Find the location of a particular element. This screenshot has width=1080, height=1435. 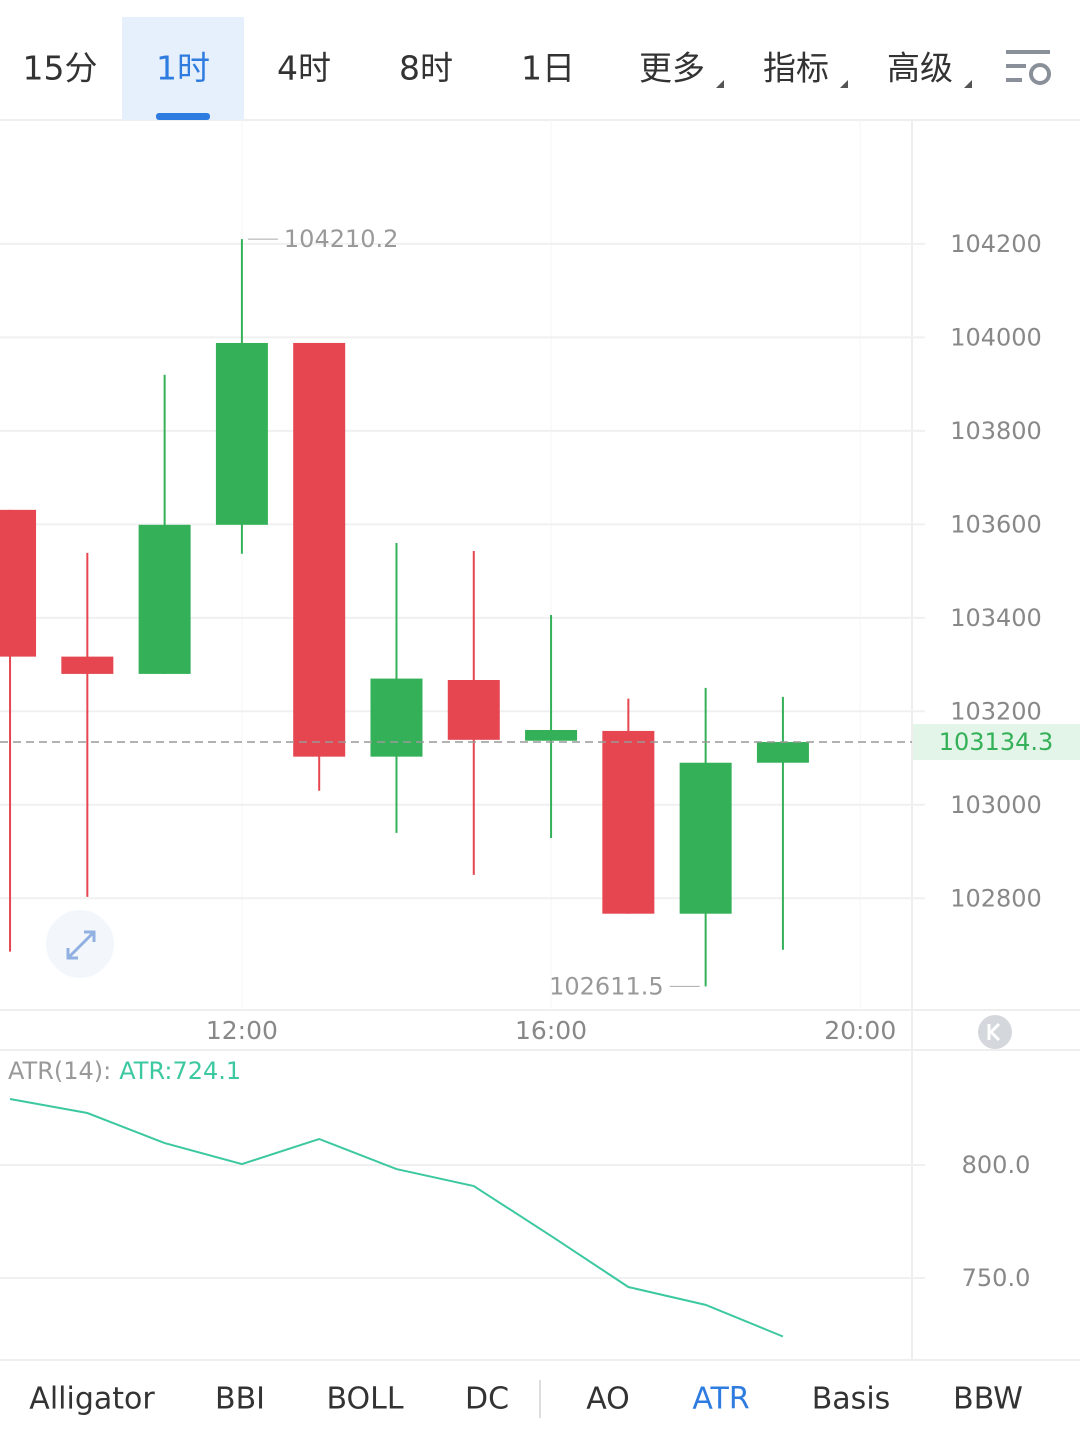

last-price-badge is located at coordinates (996, 742).